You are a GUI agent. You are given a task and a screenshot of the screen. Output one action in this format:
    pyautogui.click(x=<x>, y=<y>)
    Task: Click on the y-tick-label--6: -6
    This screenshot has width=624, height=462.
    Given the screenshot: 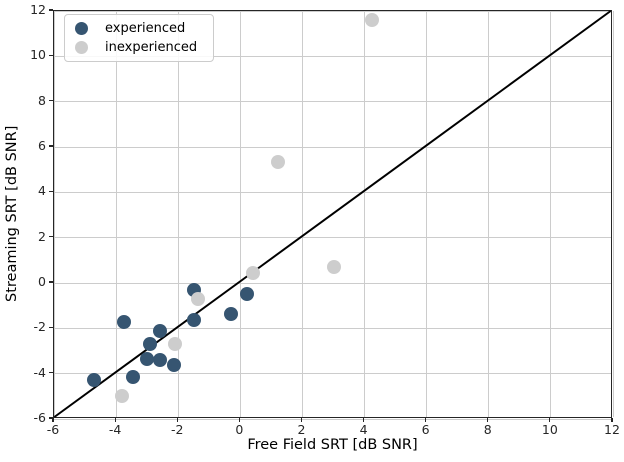 What is the action you would take?
    pyautogui.click(x=39, y=417)
    